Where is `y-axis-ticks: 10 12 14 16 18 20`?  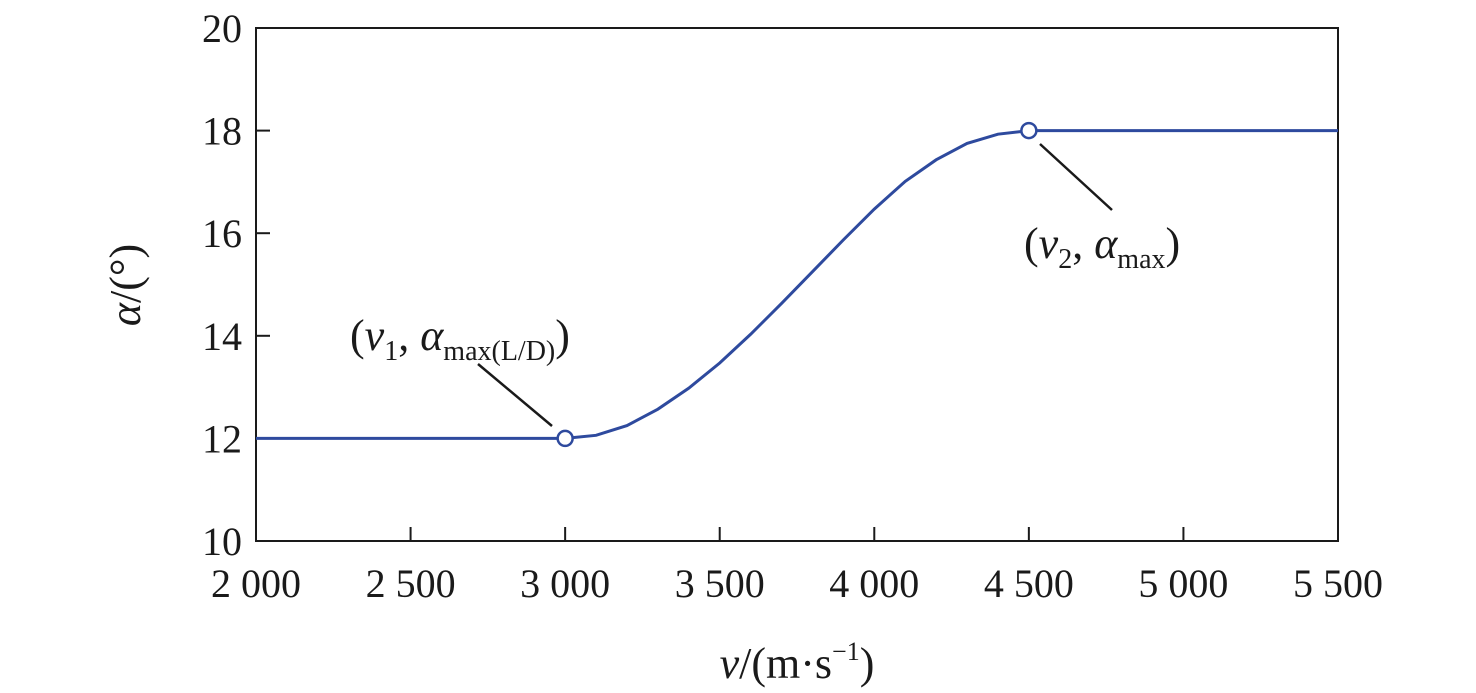
y-axis-ticks: 10 12 14 16 18 20 is located at coordinates (236, 285).